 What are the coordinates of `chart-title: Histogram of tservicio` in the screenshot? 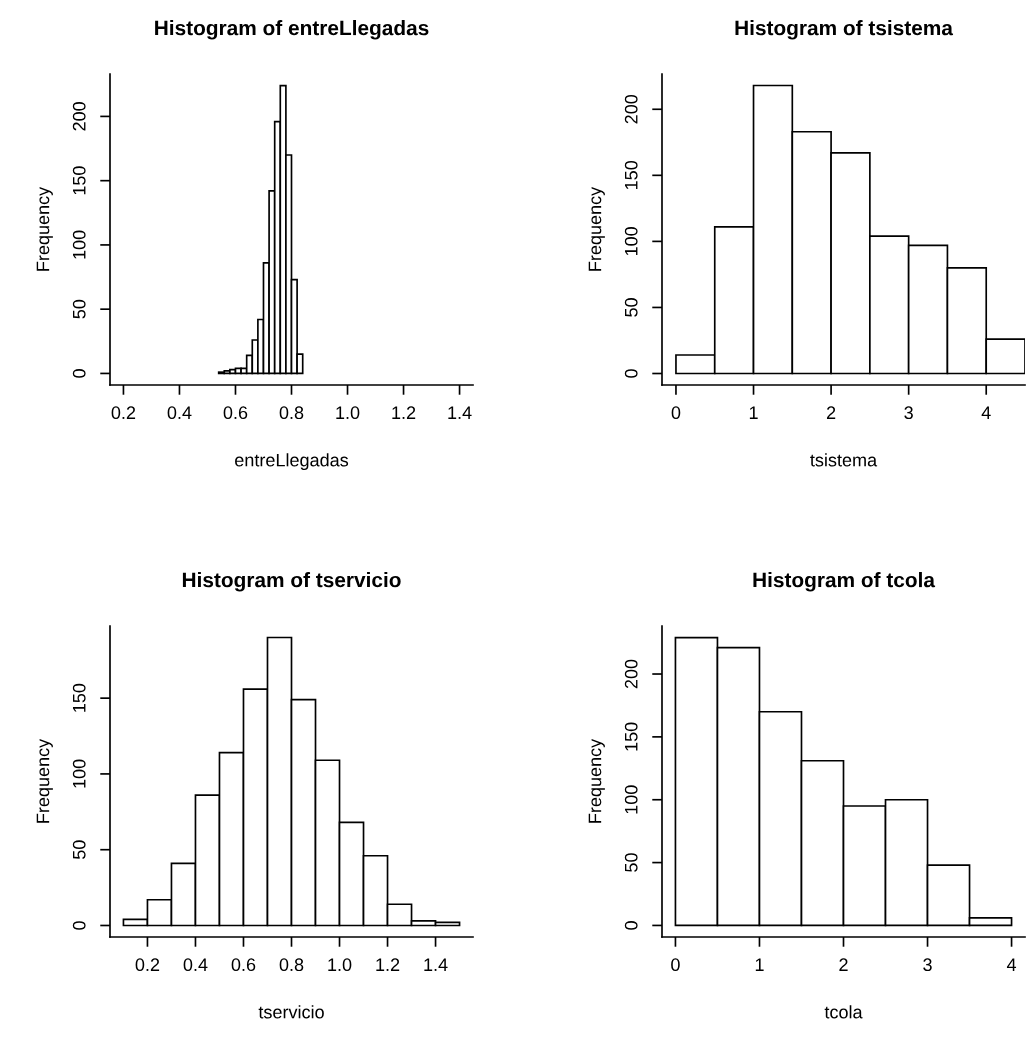 It's located at (291, 582).